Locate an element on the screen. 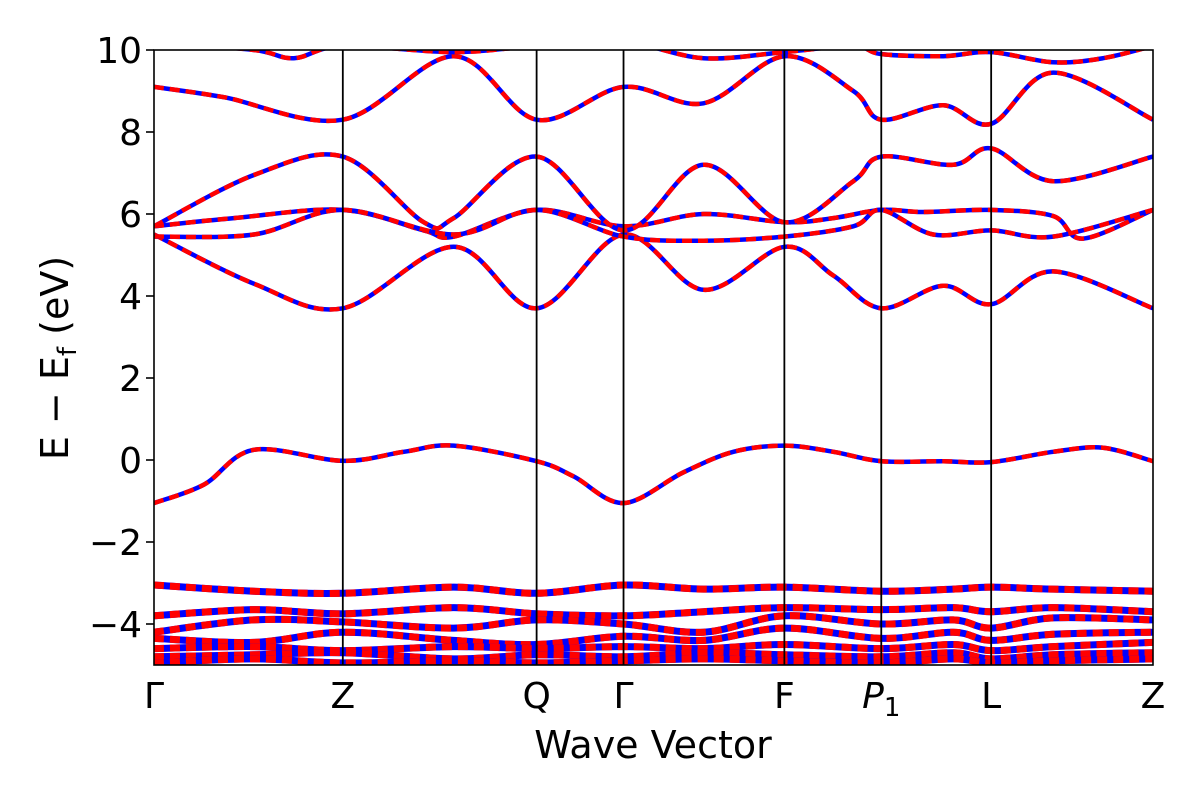 This screenshot has width=1200, height=800. y-tick-label: 10 is located at coordinates (119, 51).